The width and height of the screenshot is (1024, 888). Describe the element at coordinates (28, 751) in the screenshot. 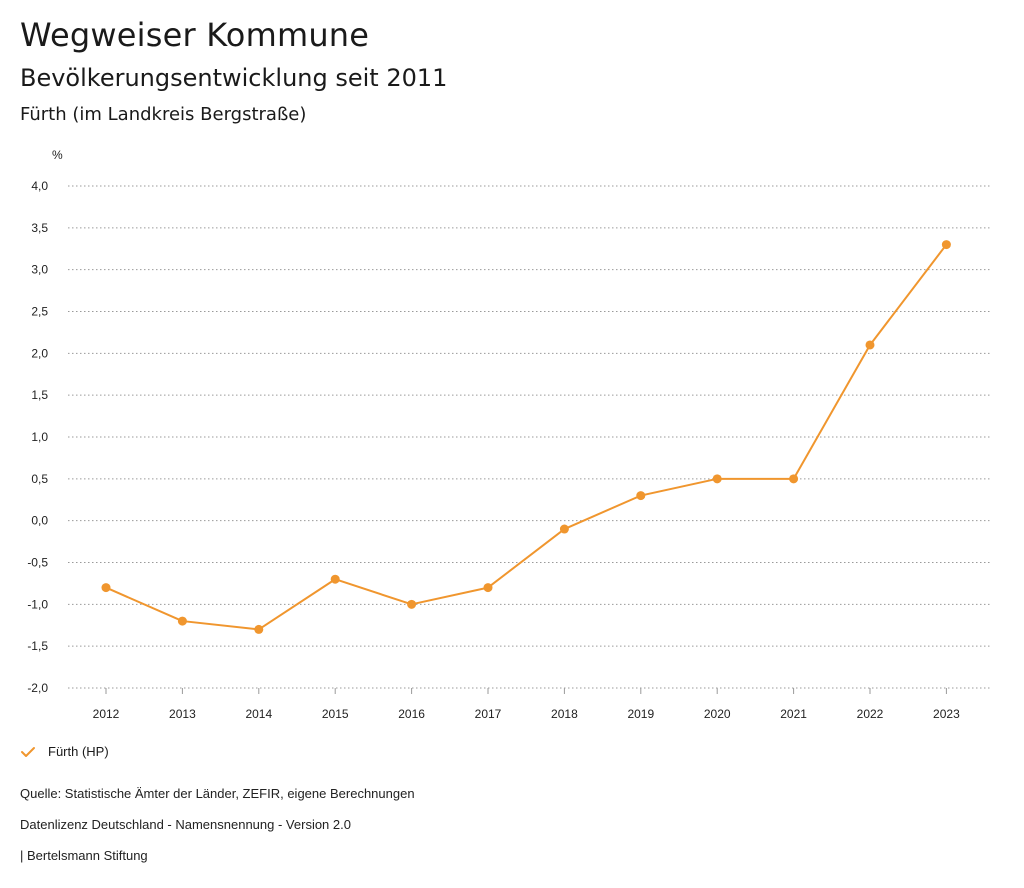

I see `checkmark-icon` at that location.